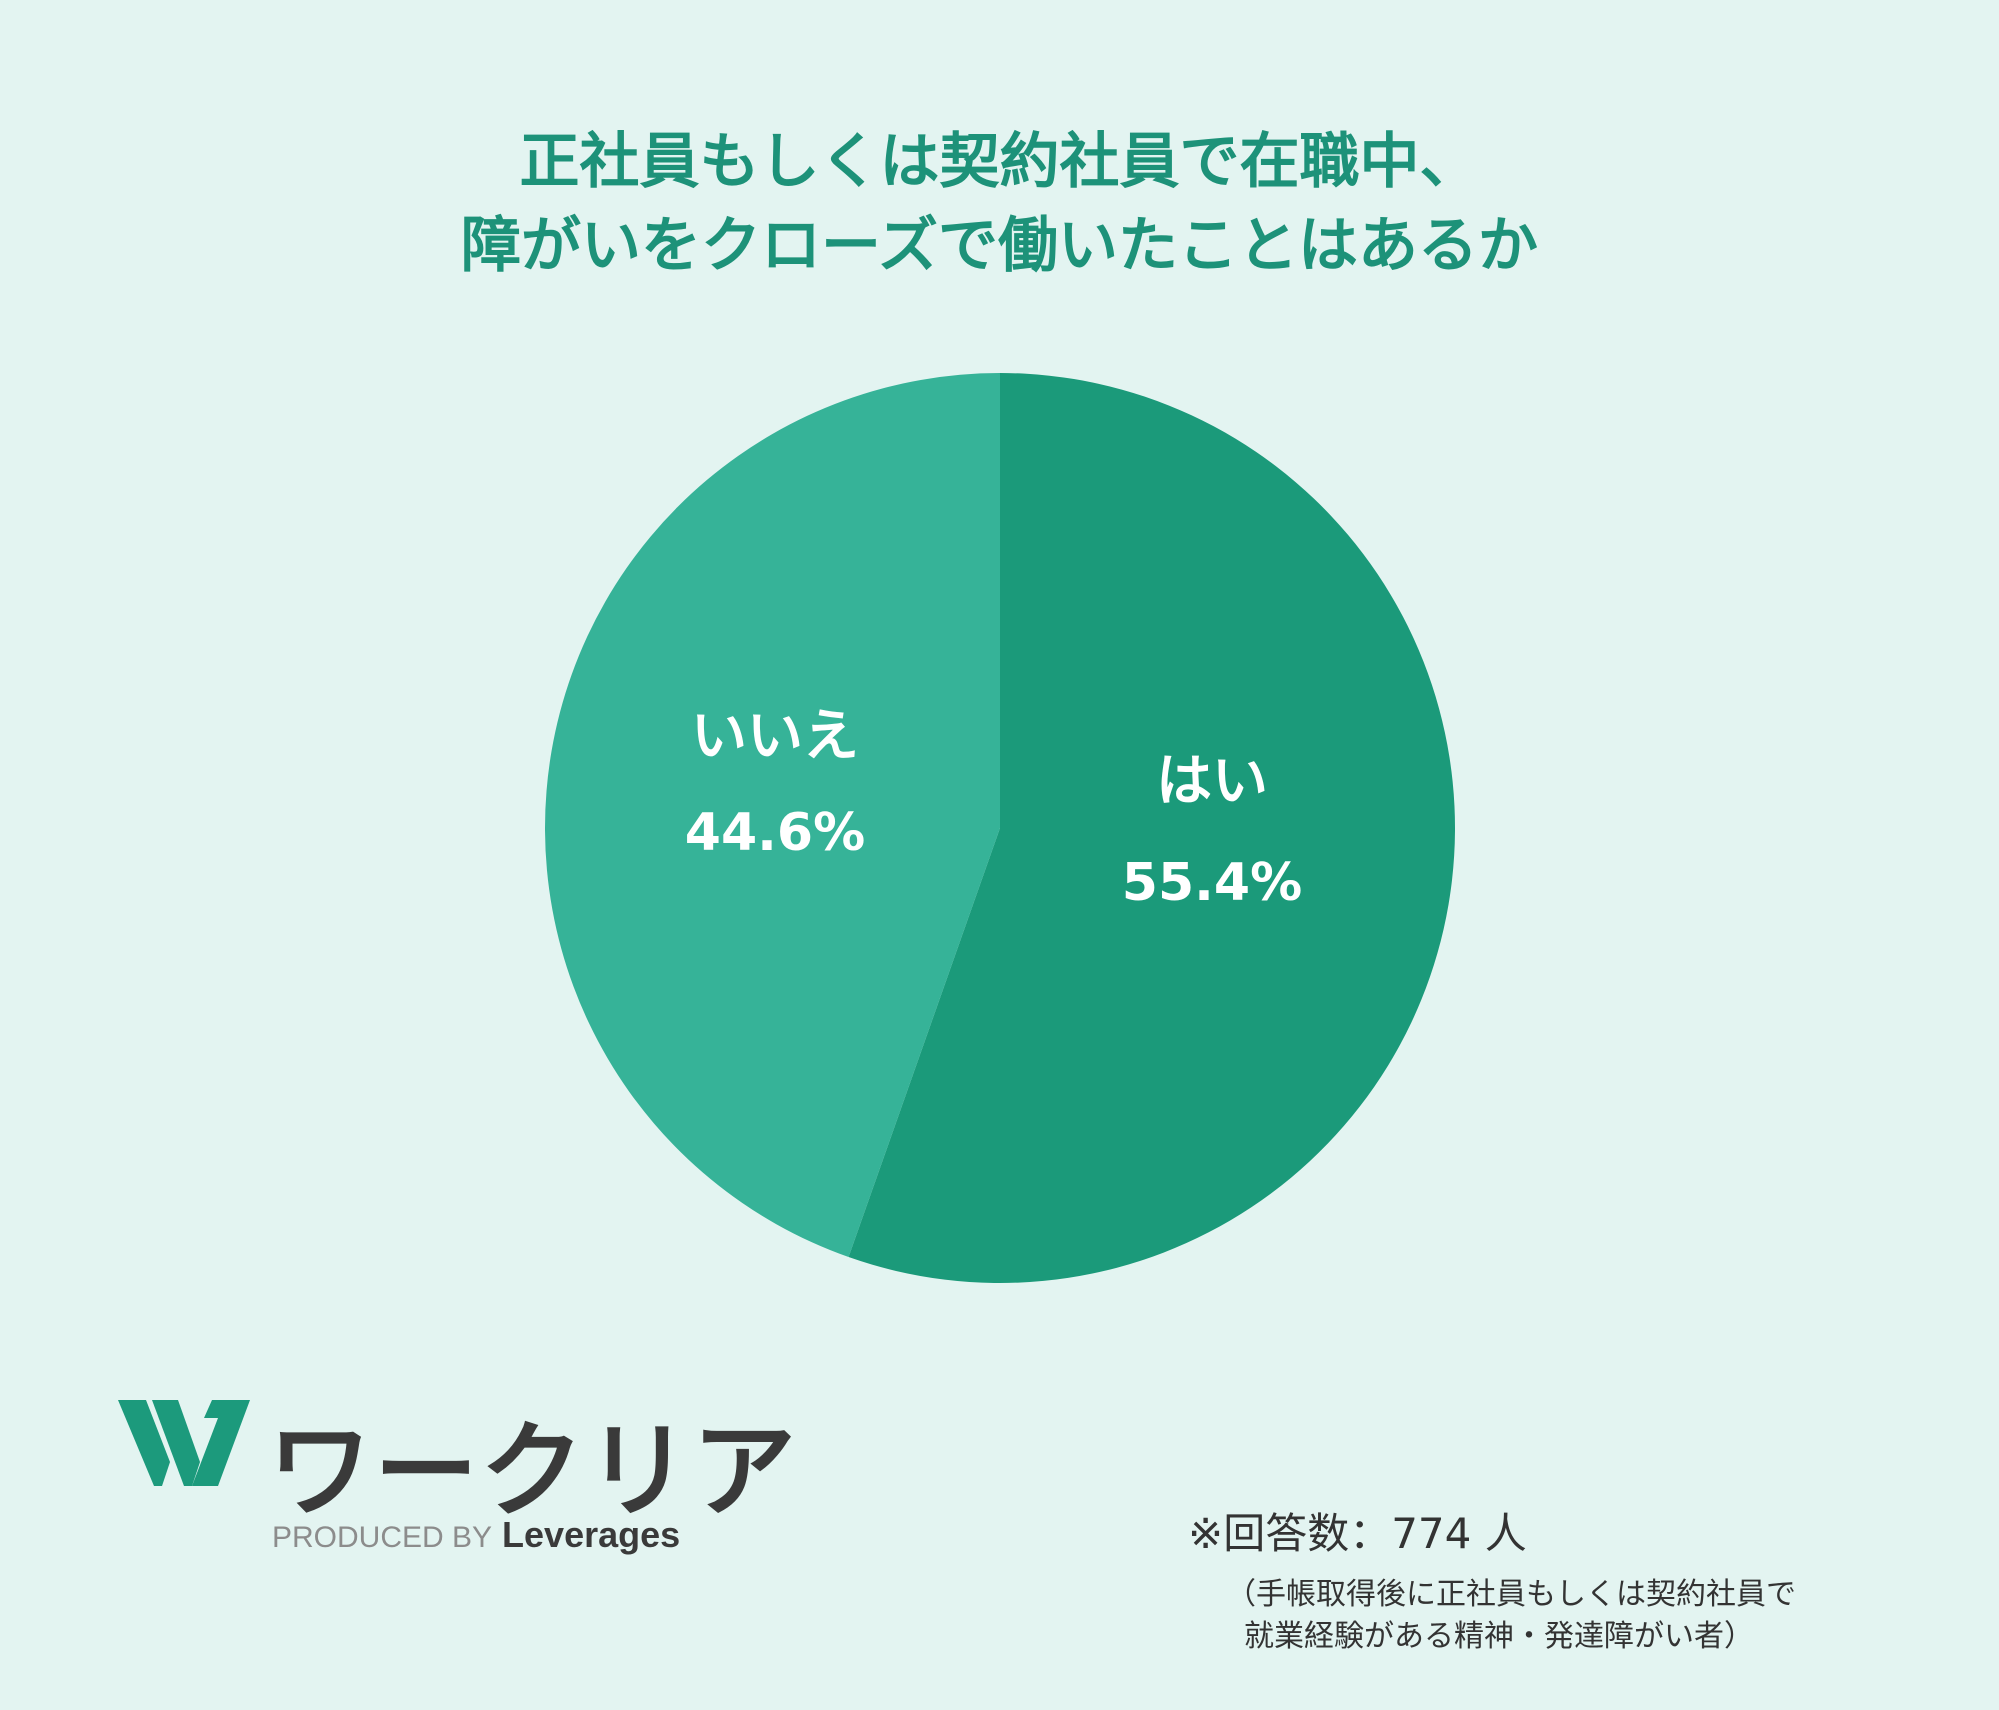 The height and width of the screenshot is (1710, 1999). I want to click on respondent-count: ※回答数：774 人, so click(1357, 1533).